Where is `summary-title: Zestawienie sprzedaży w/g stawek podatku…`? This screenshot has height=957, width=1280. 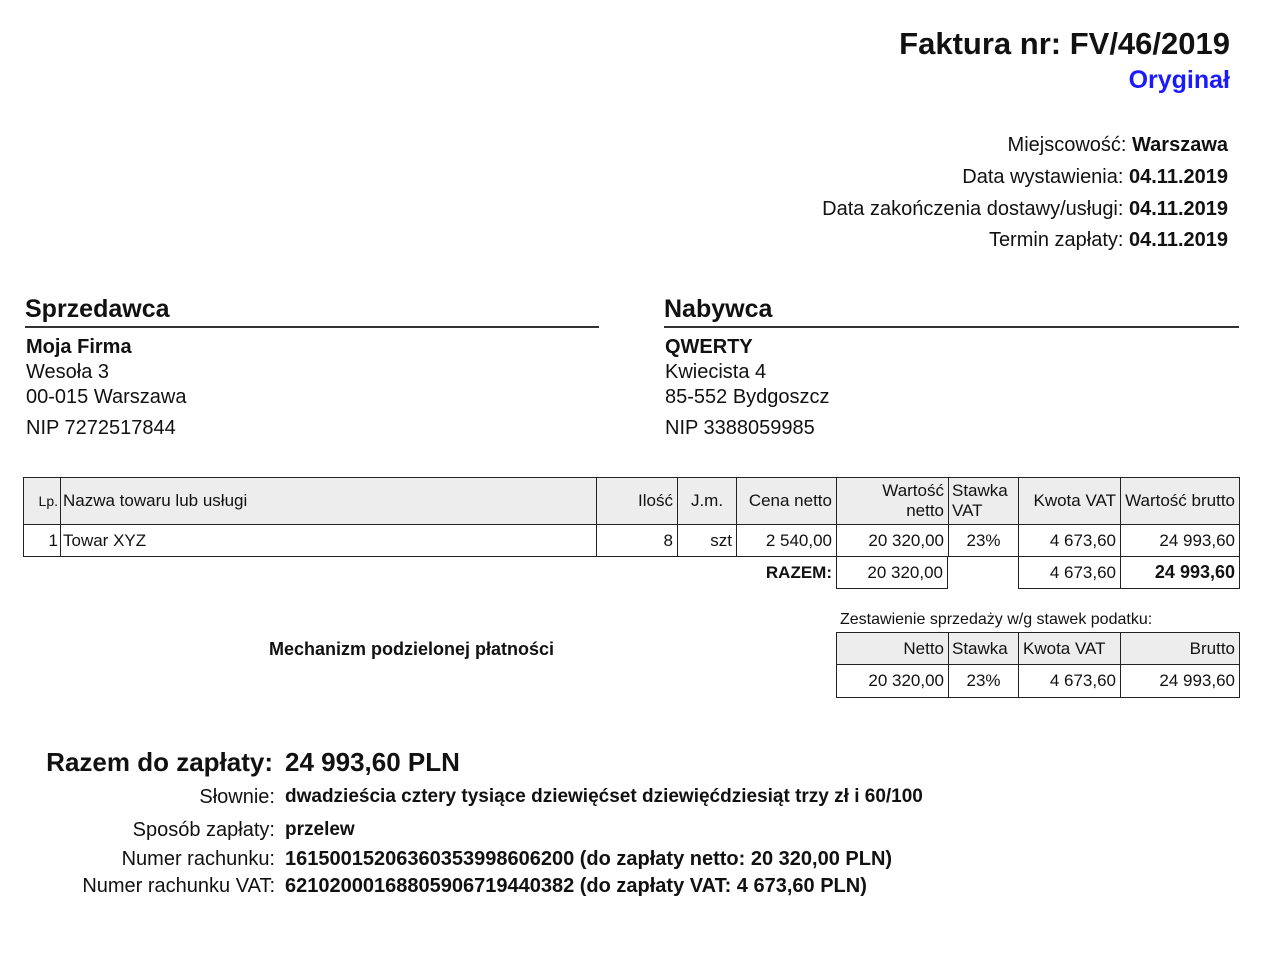 summary-title: Zestawienie sprzedaży w/g stawek podatku… is located at coordinates (996, 619).